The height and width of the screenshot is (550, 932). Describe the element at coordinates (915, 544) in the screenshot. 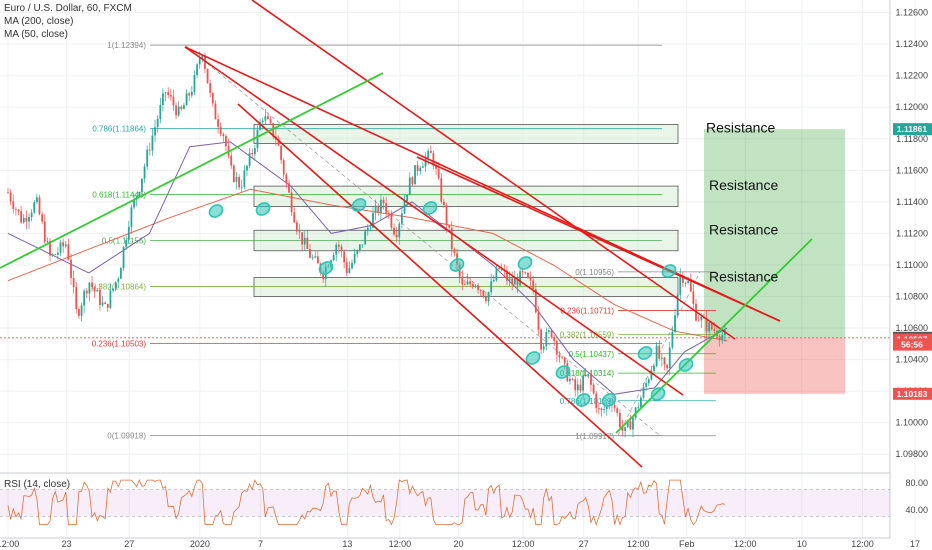

I see `time-tick-label: 17` at that location.